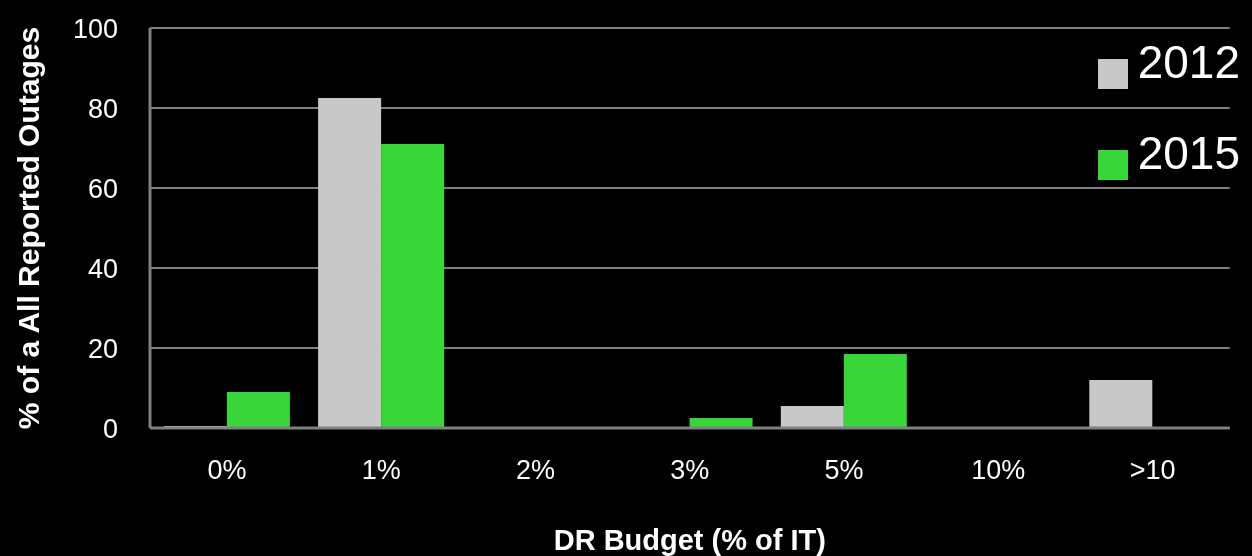 This screenshot has height=556, width=1252. What do you see at coordinates (102, 268) in the screenshot?
I see `y-tick-label: 40` at bounding box center [102, 268].